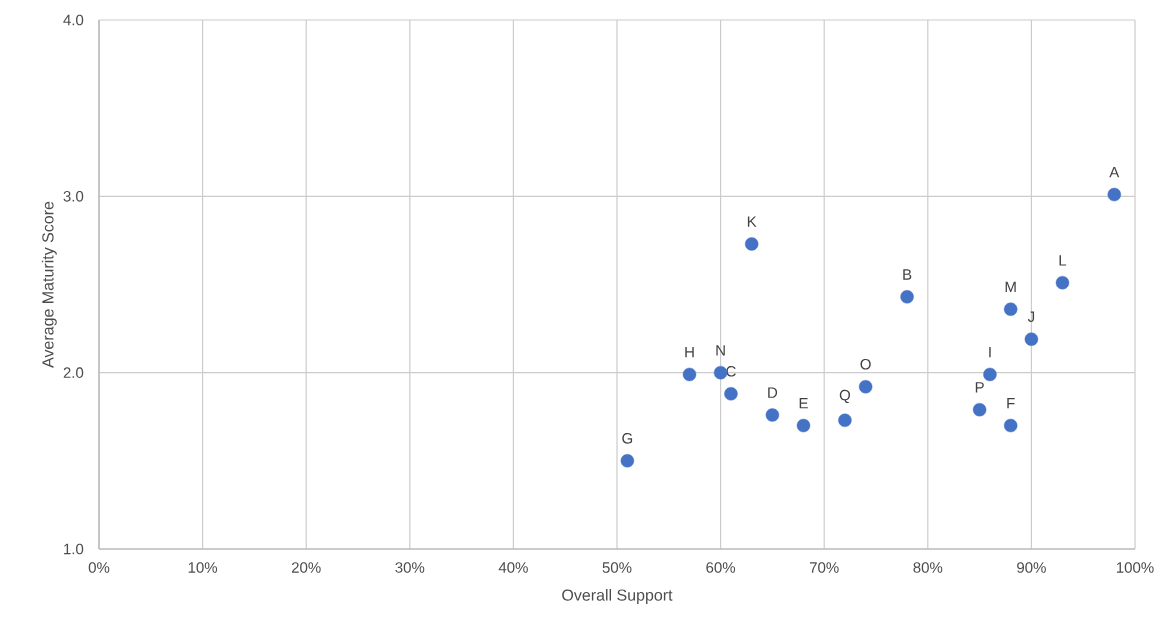  I want to click on annotation: M, so click(1010, 286).